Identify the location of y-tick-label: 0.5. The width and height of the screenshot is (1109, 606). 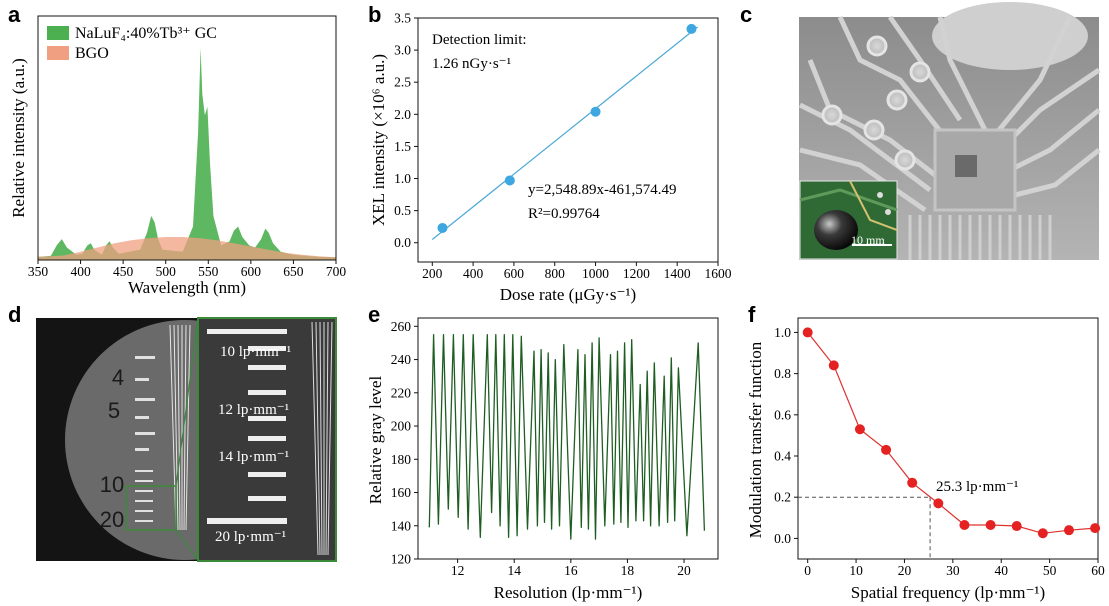
(402, 210).